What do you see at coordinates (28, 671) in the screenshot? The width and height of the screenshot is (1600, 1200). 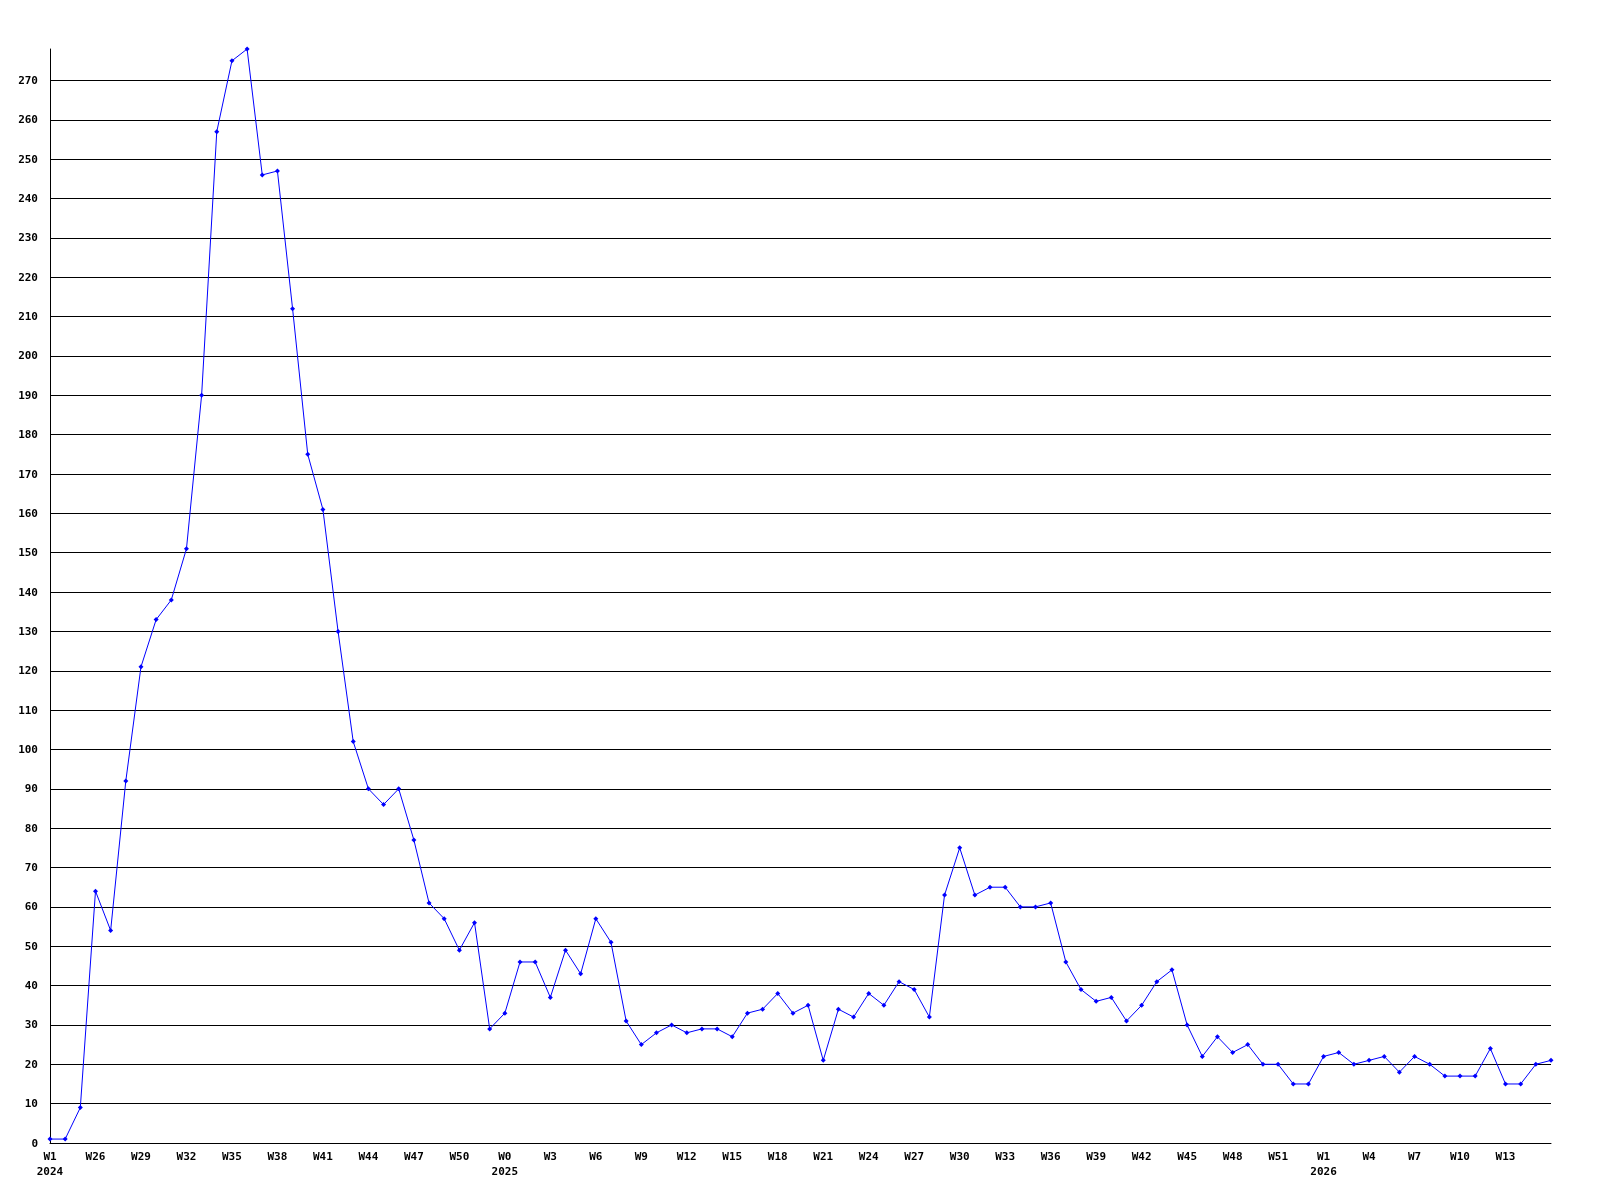 I see `y-tick-label: 120` at bounding box center [28, 671].